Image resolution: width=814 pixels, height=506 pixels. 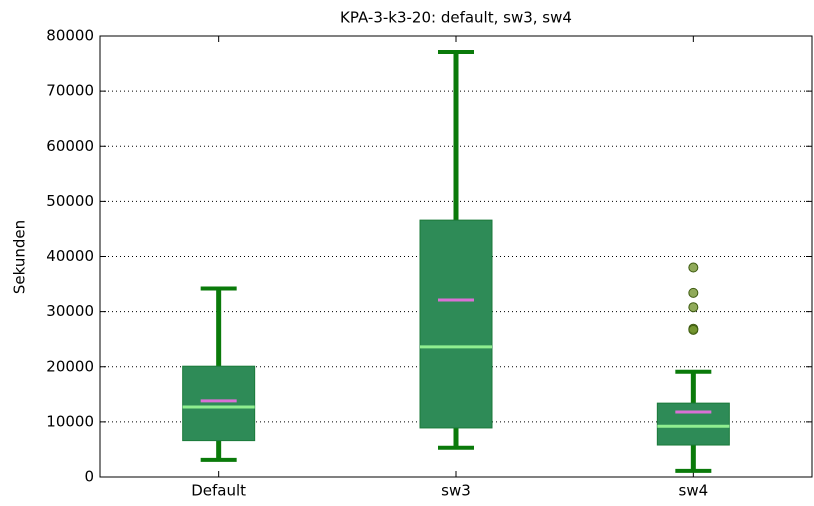 I want to click on y-tick-label: 50000, so click(x=70, y=201).